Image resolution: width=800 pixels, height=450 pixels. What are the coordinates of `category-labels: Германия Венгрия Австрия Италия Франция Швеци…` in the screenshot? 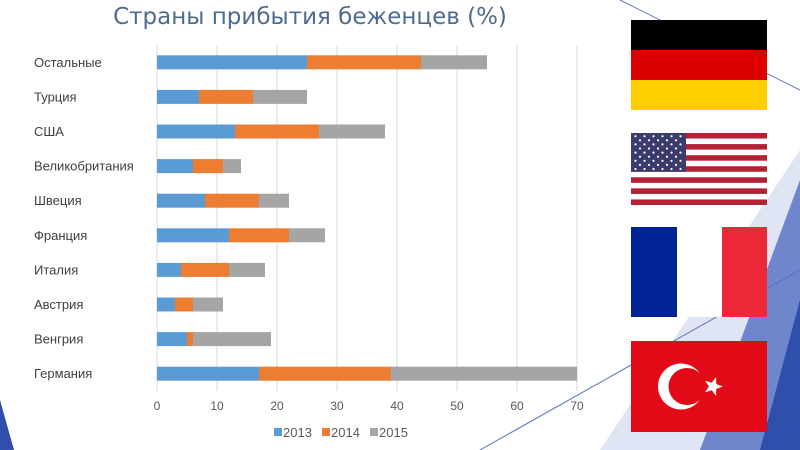 It's located at (84, 218).